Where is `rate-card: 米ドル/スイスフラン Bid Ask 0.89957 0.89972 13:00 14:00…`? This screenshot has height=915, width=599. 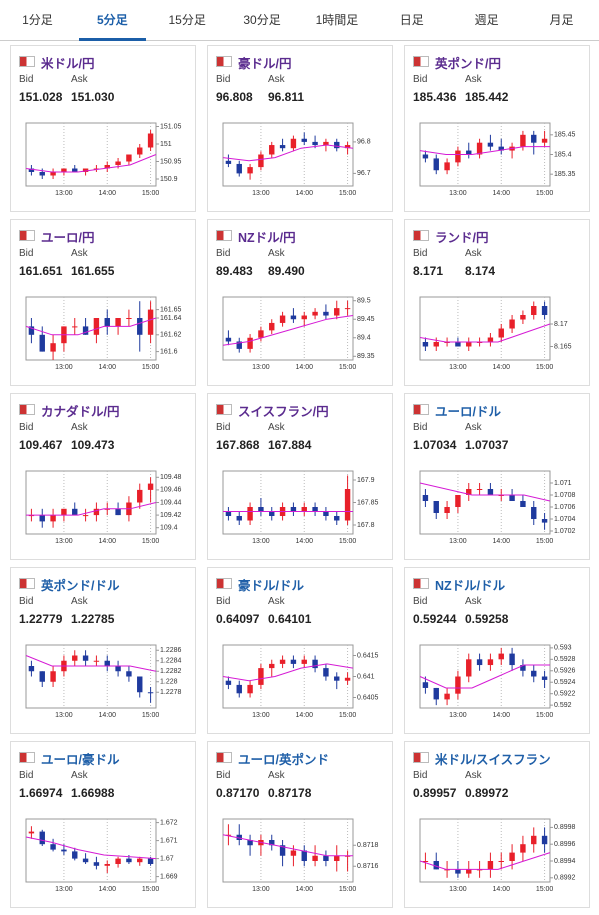 rate-card: 米ドル/スイスフラン Bid Ask 0.89957 0.89972 13:00 14:00… is located at coordinates (497, 824).